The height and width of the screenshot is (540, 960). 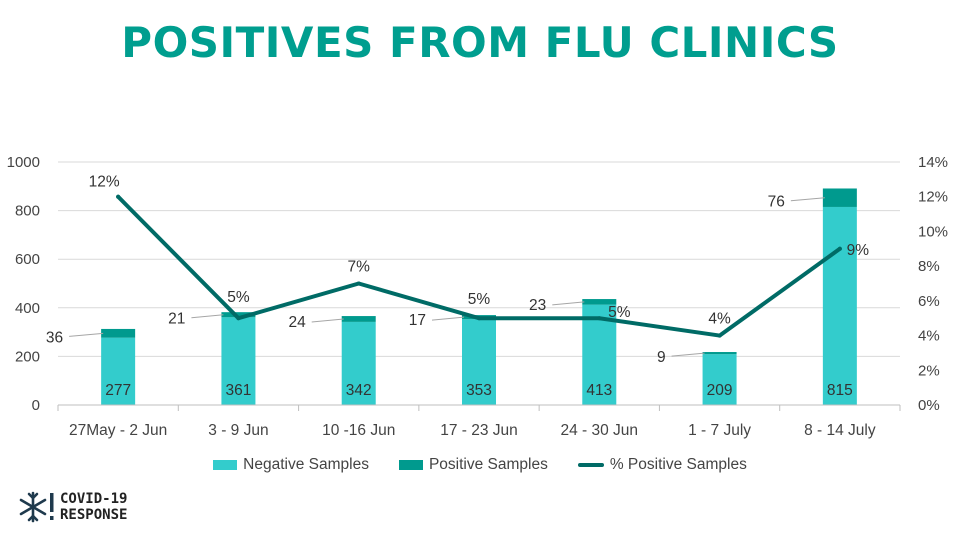 I want to click on y-tick-label: 400, so click(x=27, y=308).